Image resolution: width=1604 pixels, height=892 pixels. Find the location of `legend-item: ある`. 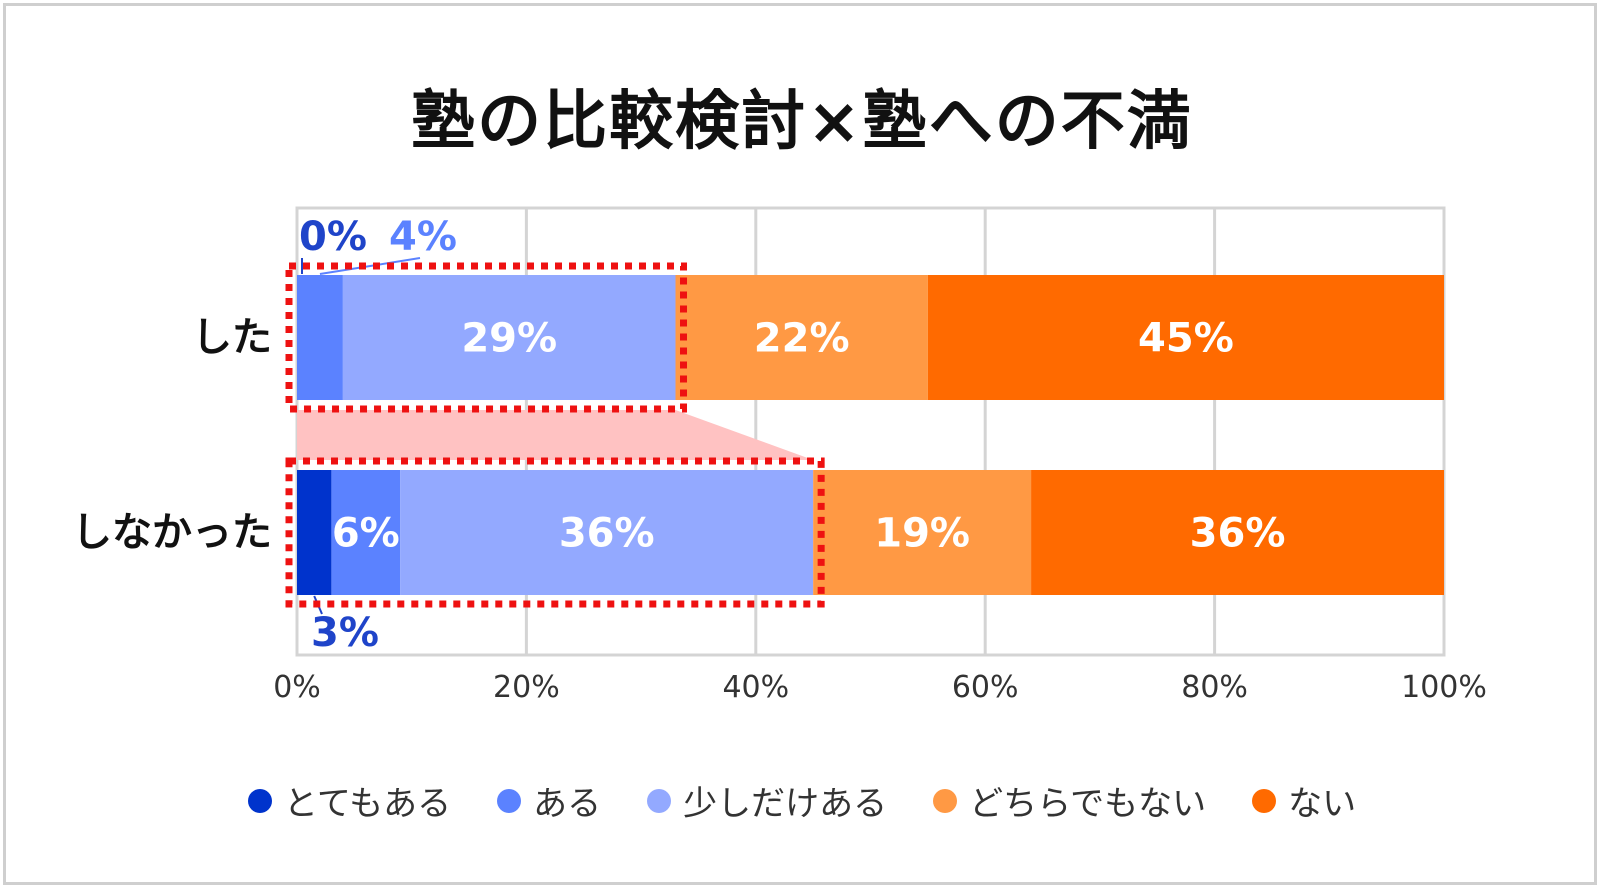

legend-item: ある is located at coordinates (549, 800).